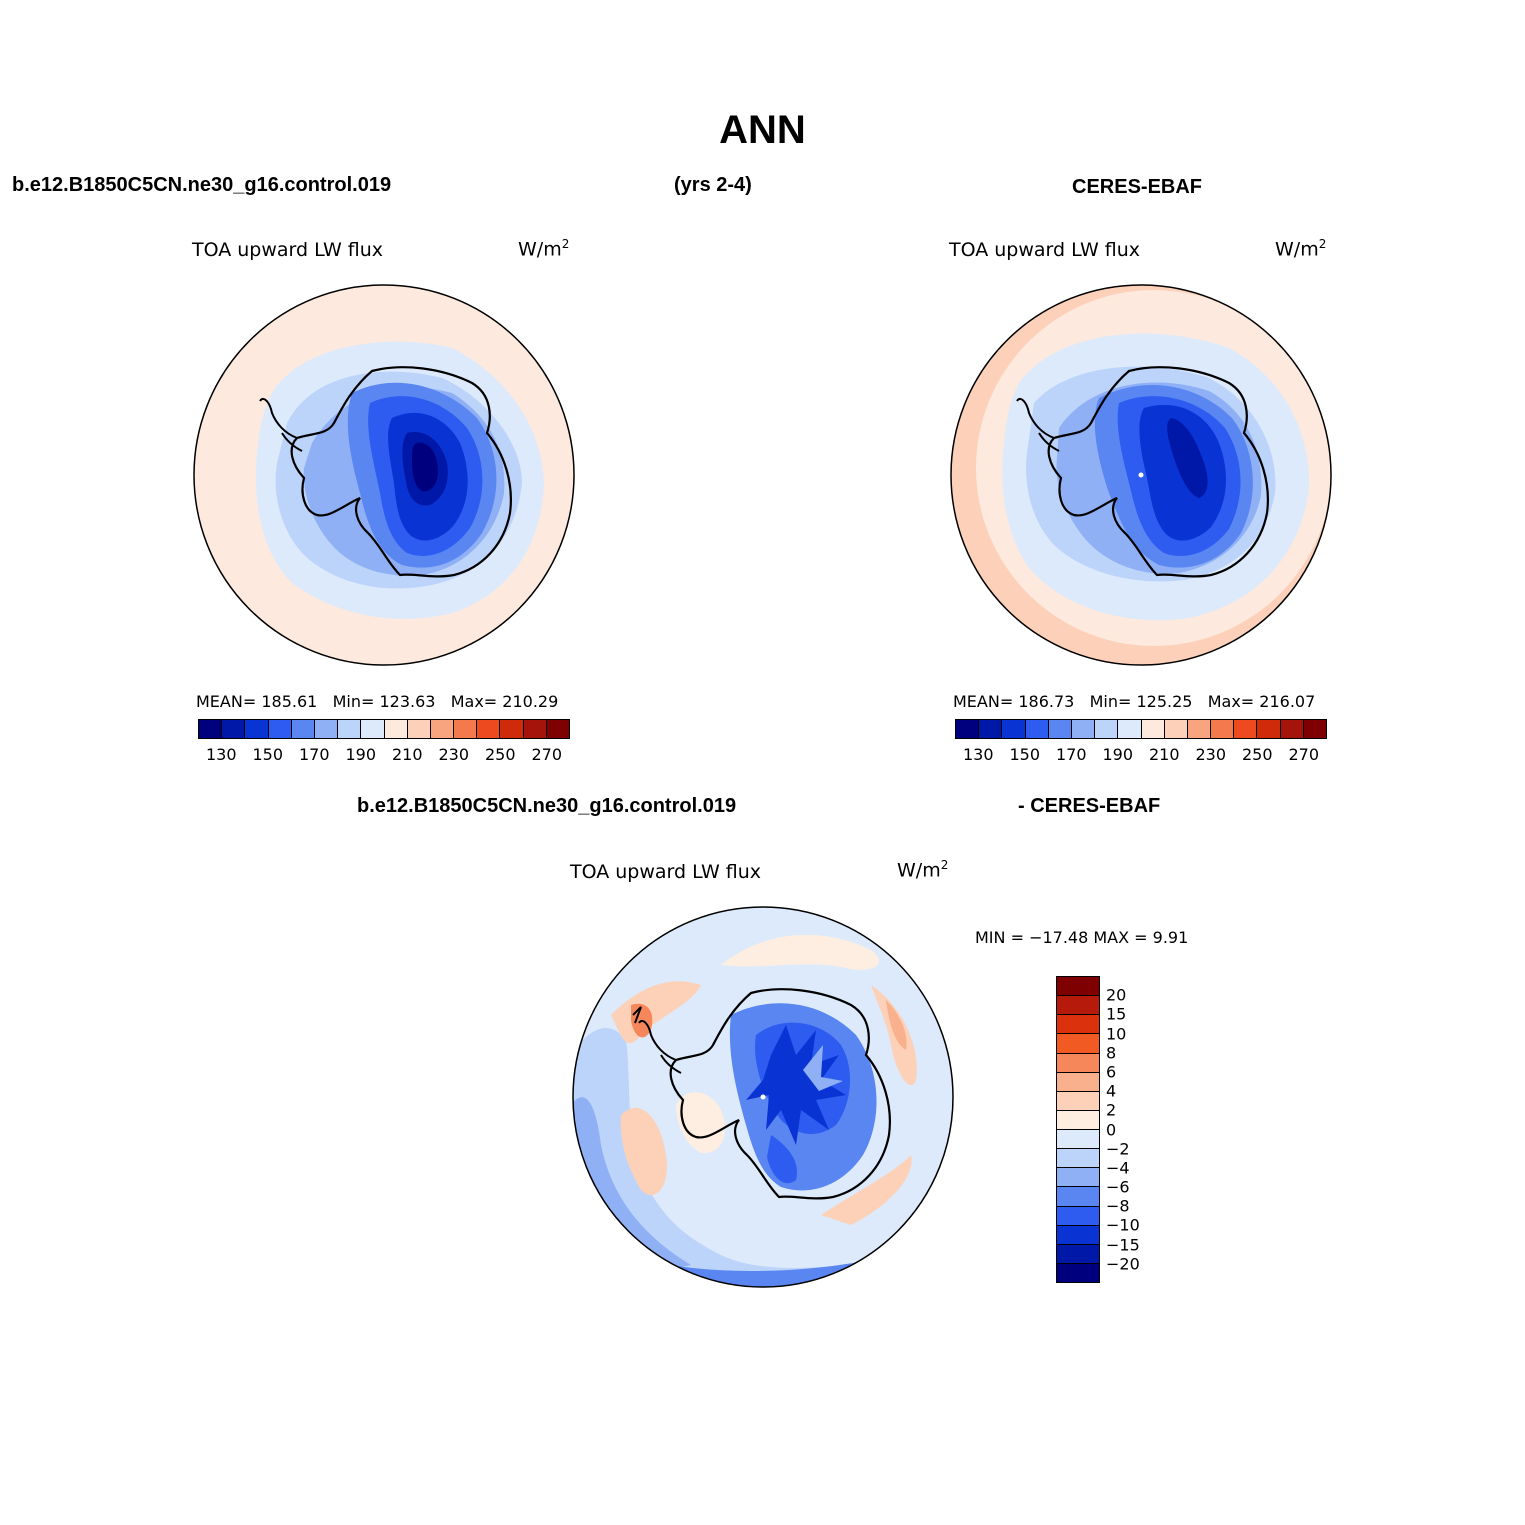 The image size is (1525, 1525). What do you see at coordinates (1111, 1091) in the screenshot?
I see `colorbar-tick-label: 4` at bounding box center [1111, 1091].